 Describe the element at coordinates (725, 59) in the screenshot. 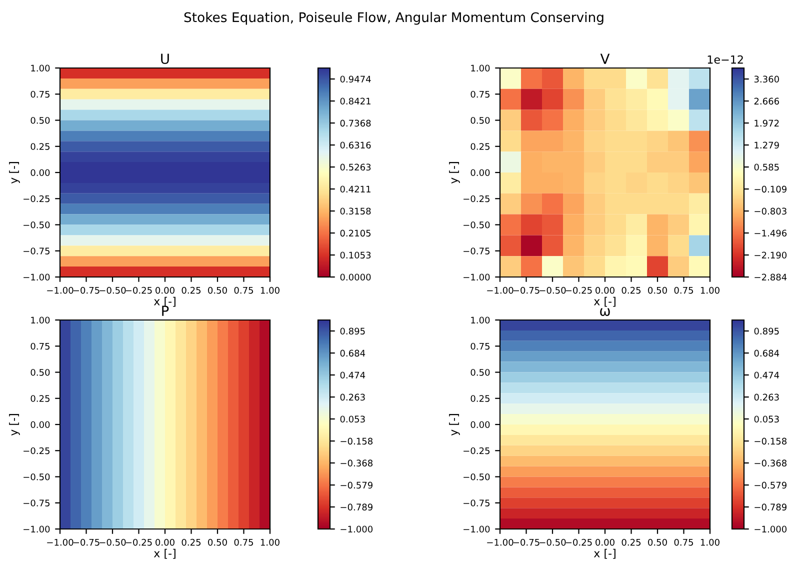

I see `text: 1e−12` at that location.